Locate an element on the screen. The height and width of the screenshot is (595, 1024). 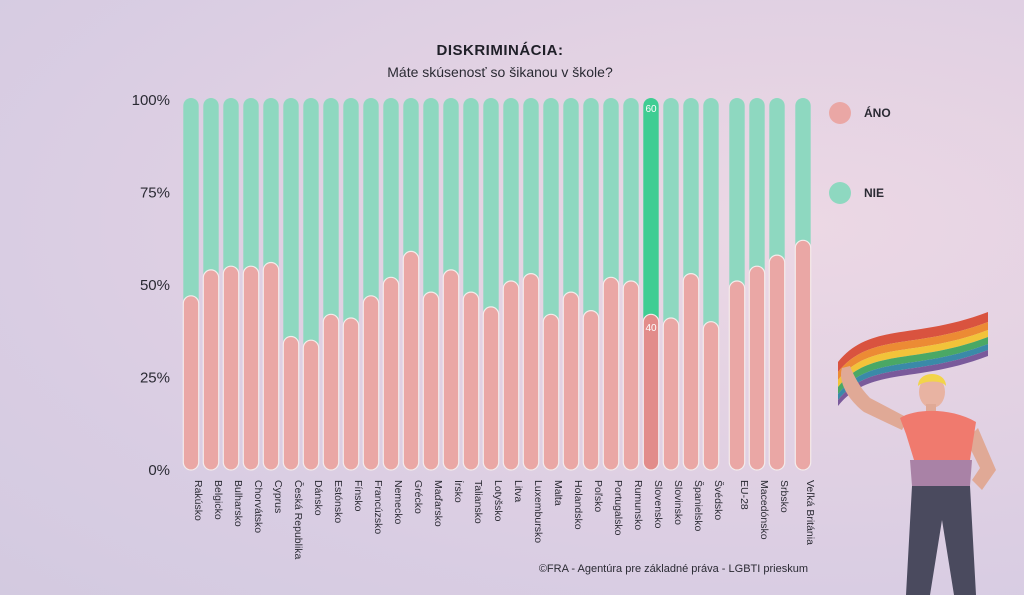
legend-swatch-nie is located at coordinates (840, 193).